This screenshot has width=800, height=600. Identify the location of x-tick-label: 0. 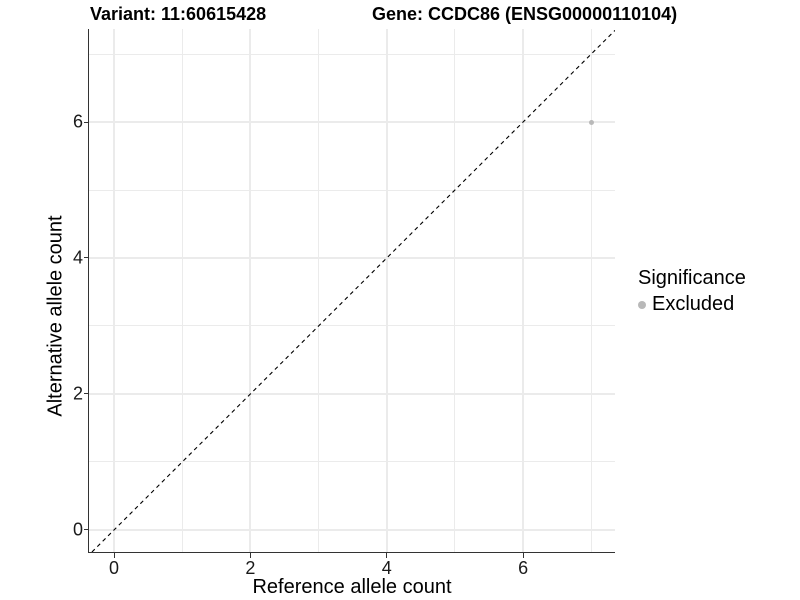
(114, 568).